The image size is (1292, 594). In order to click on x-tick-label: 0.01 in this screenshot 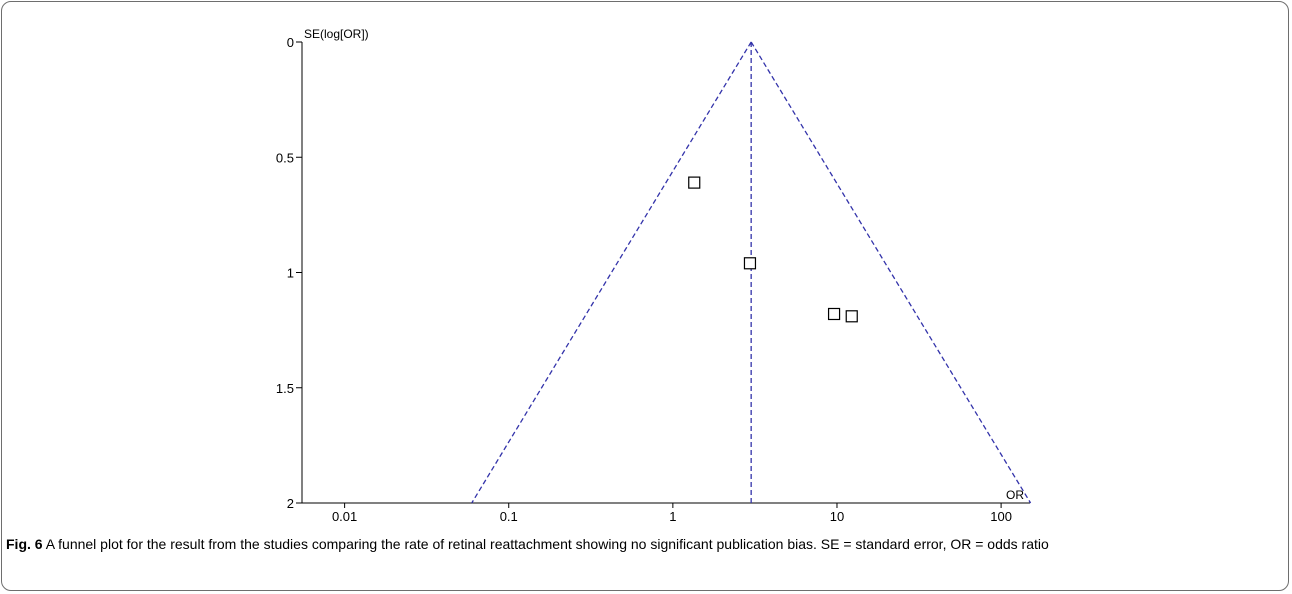, I will do `click(344, 516)`.